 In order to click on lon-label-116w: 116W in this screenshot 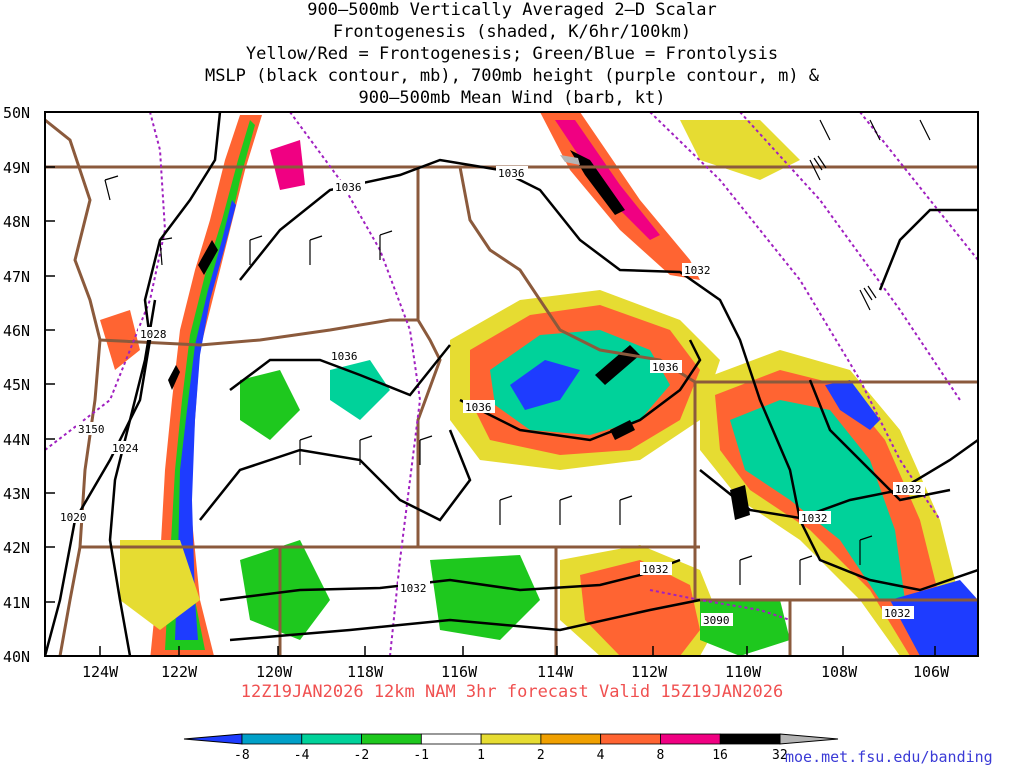, I will do `click(459, 672)`.